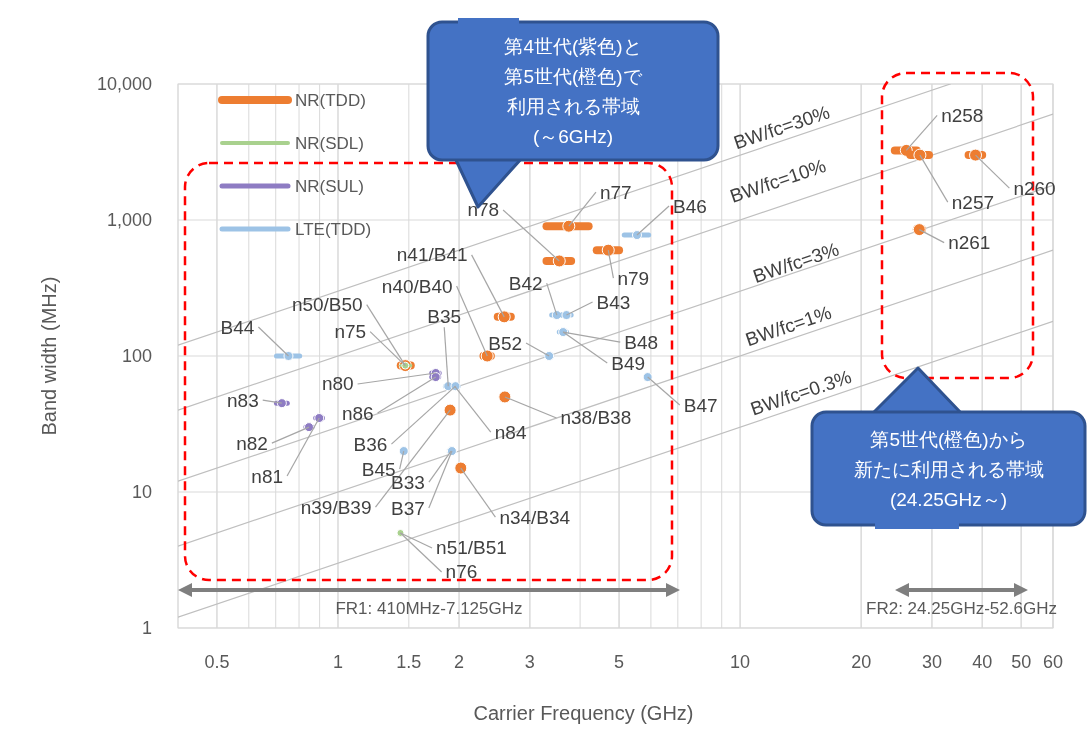  What do you see at coordinates (615, 192) in the screenshot?
I see `annotation: n77` at bounding box center [615, 192].